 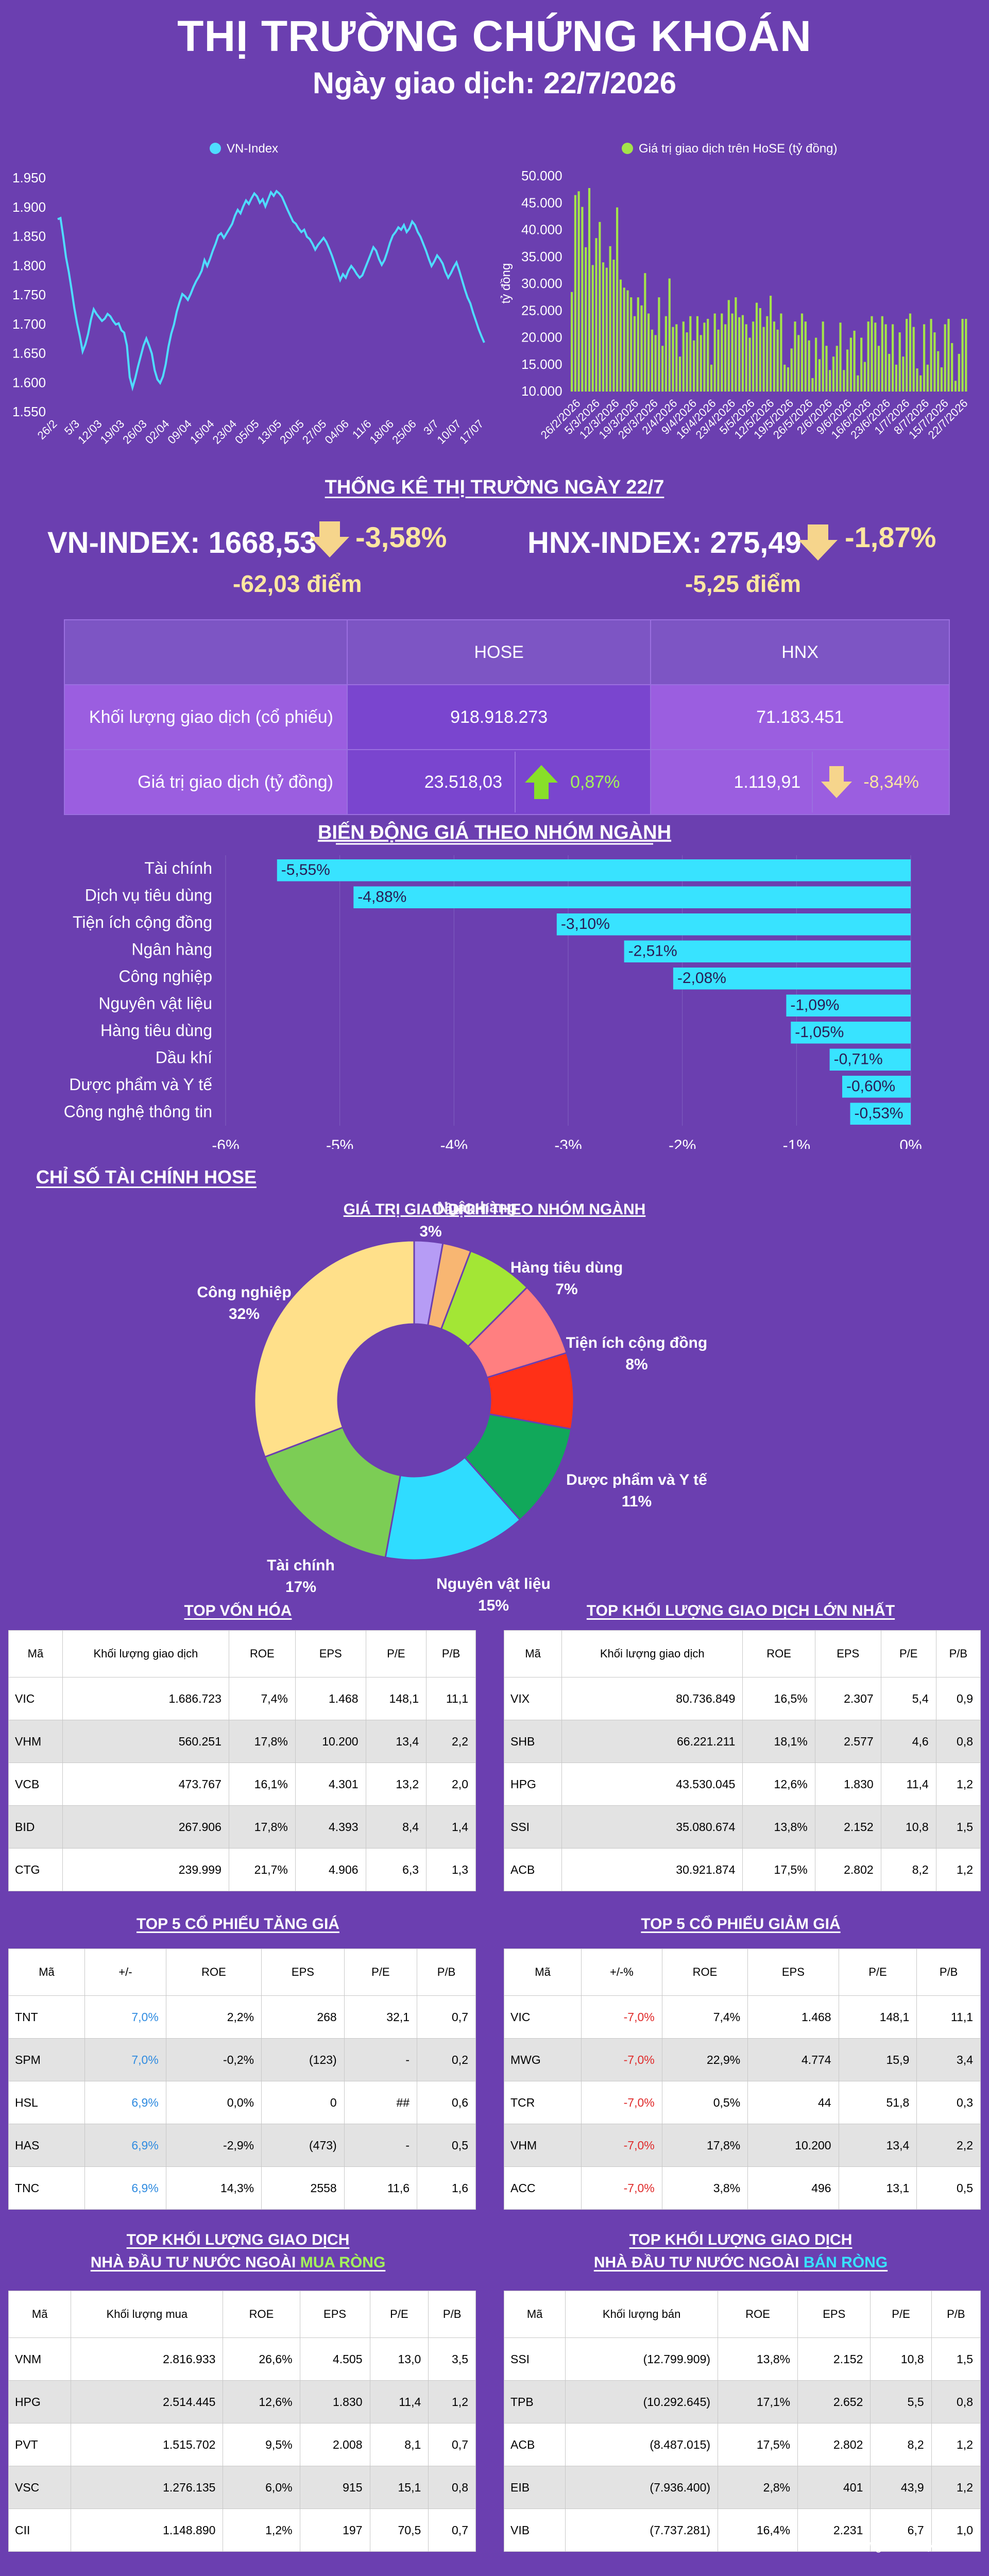 I want to click on table-row: HSL 6,9% 0,0% 0 ## 0,6, so click(x=242, y=2102).